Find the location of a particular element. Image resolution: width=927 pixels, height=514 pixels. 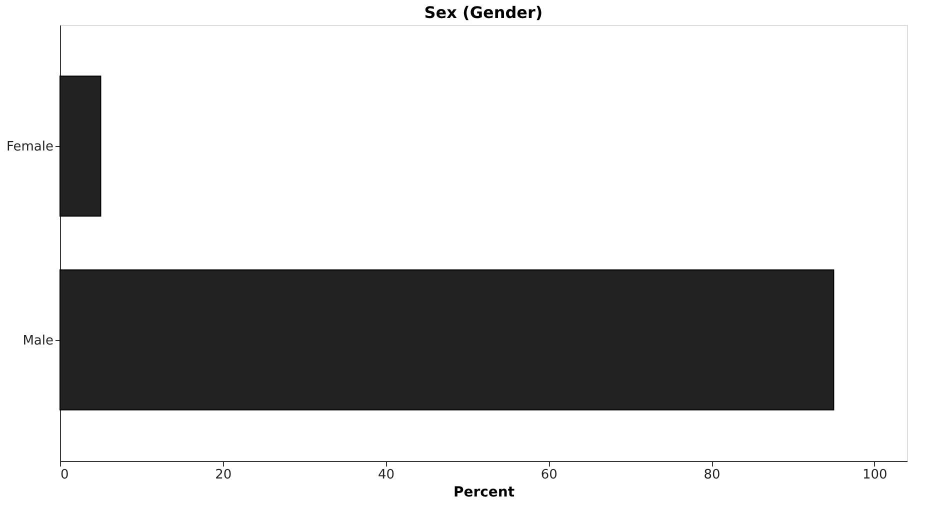

x-tick-label: 40 is located at coordinates (386, 475).